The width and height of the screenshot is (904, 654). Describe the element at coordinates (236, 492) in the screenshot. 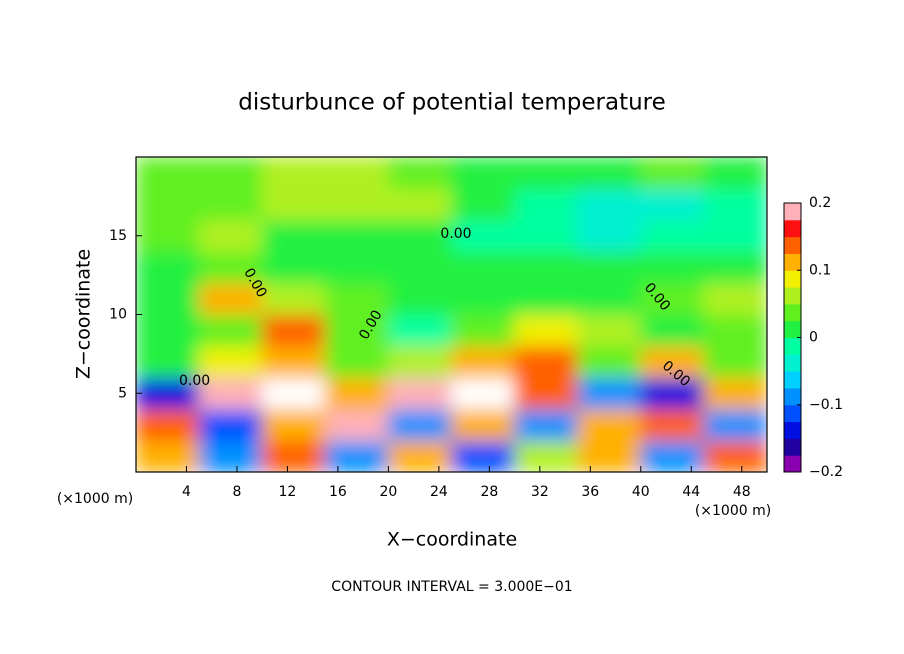

I see `x-tick-label: 8` at that location.